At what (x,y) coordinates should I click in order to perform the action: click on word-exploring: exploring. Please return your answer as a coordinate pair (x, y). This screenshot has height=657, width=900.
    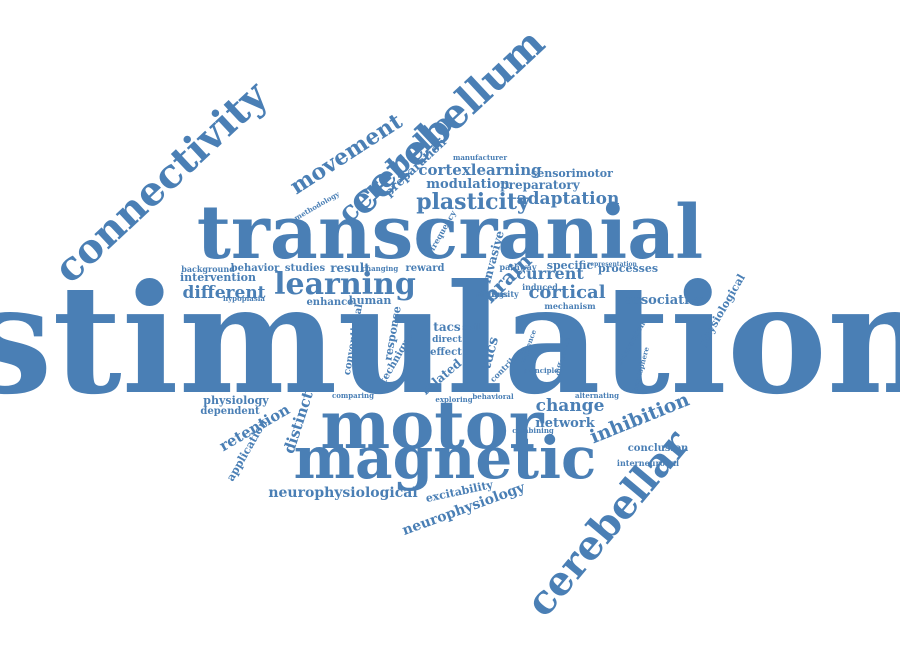
    Looking at the image, I should click on (453, 399).